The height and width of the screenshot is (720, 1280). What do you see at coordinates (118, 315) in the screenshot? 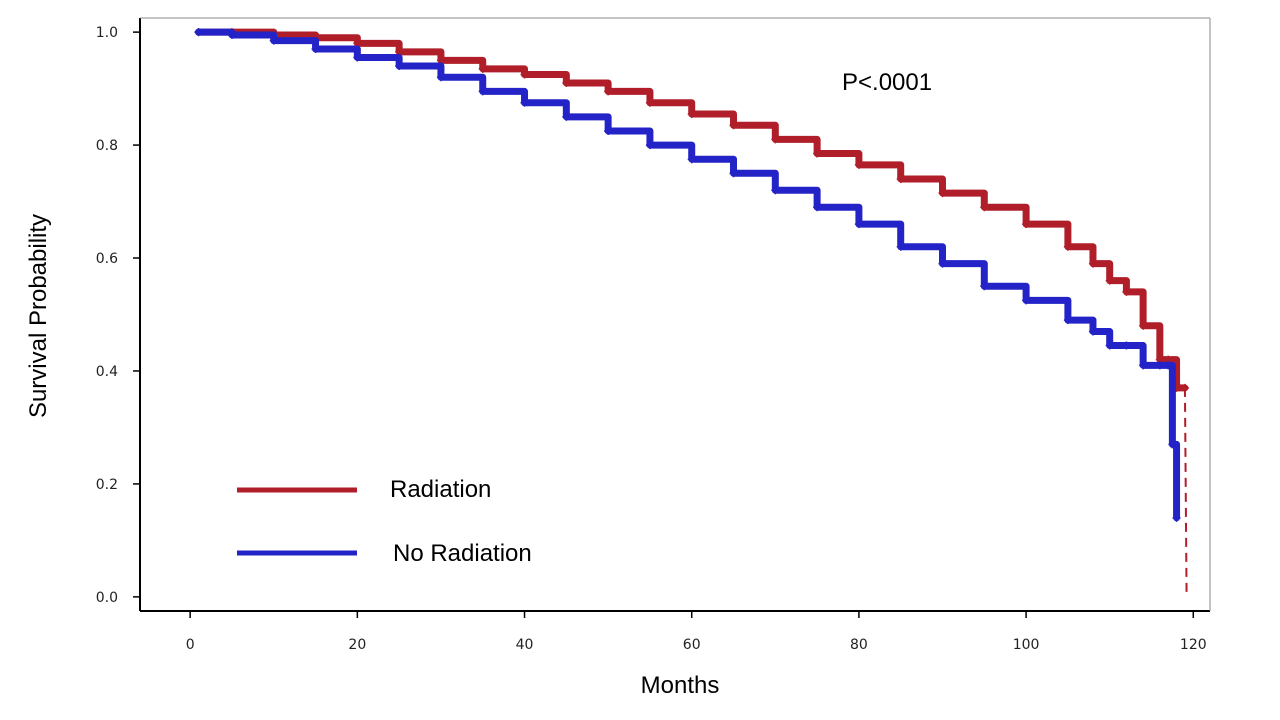
I see `y-axis-ticks: 0.0 0.2 0.4 0.6 0.8 1.0` at bounding box center [118, 315].